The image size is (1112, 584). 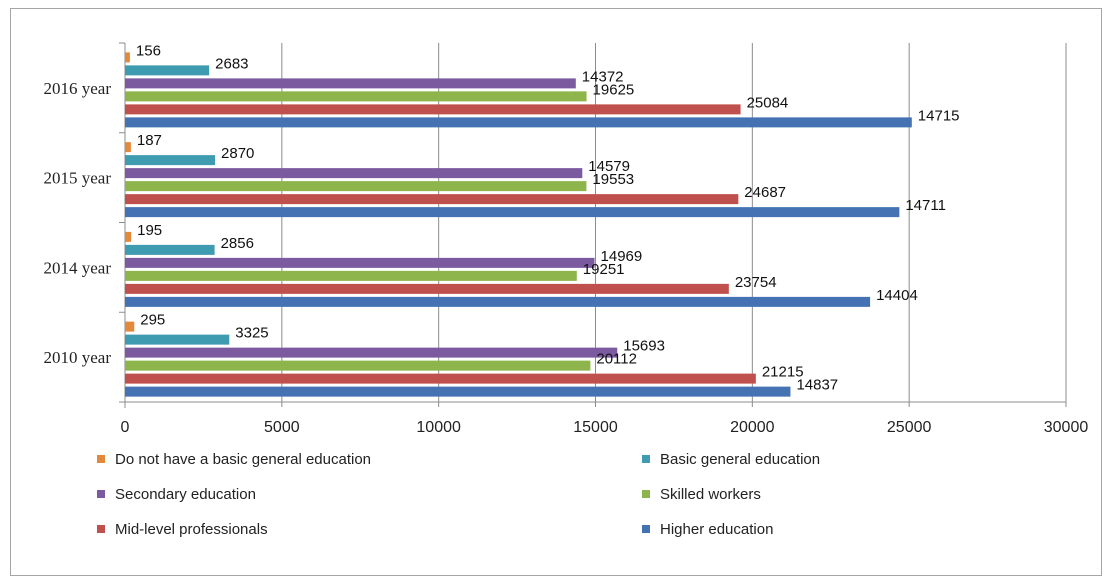 What do you see at coordinates (939, 115) in the screenshot?
I see `data-label: 14715` at bounding box center [939, 115].